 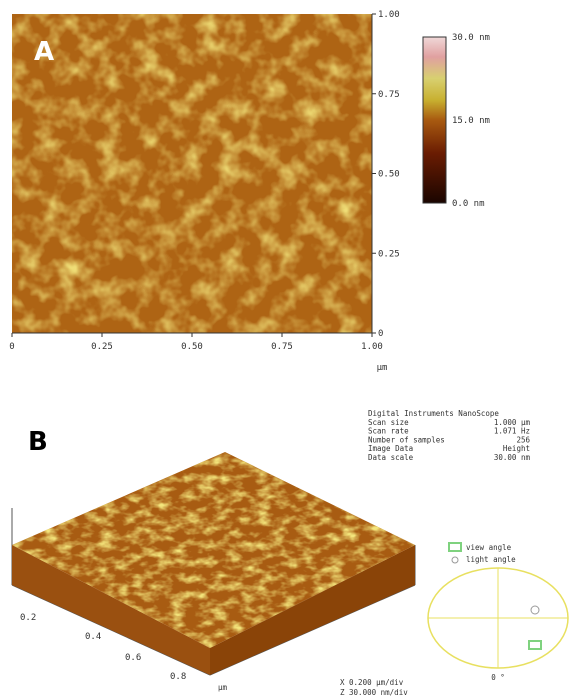 I want to click on x-tick-label: 0, so click(x=11, y=347).